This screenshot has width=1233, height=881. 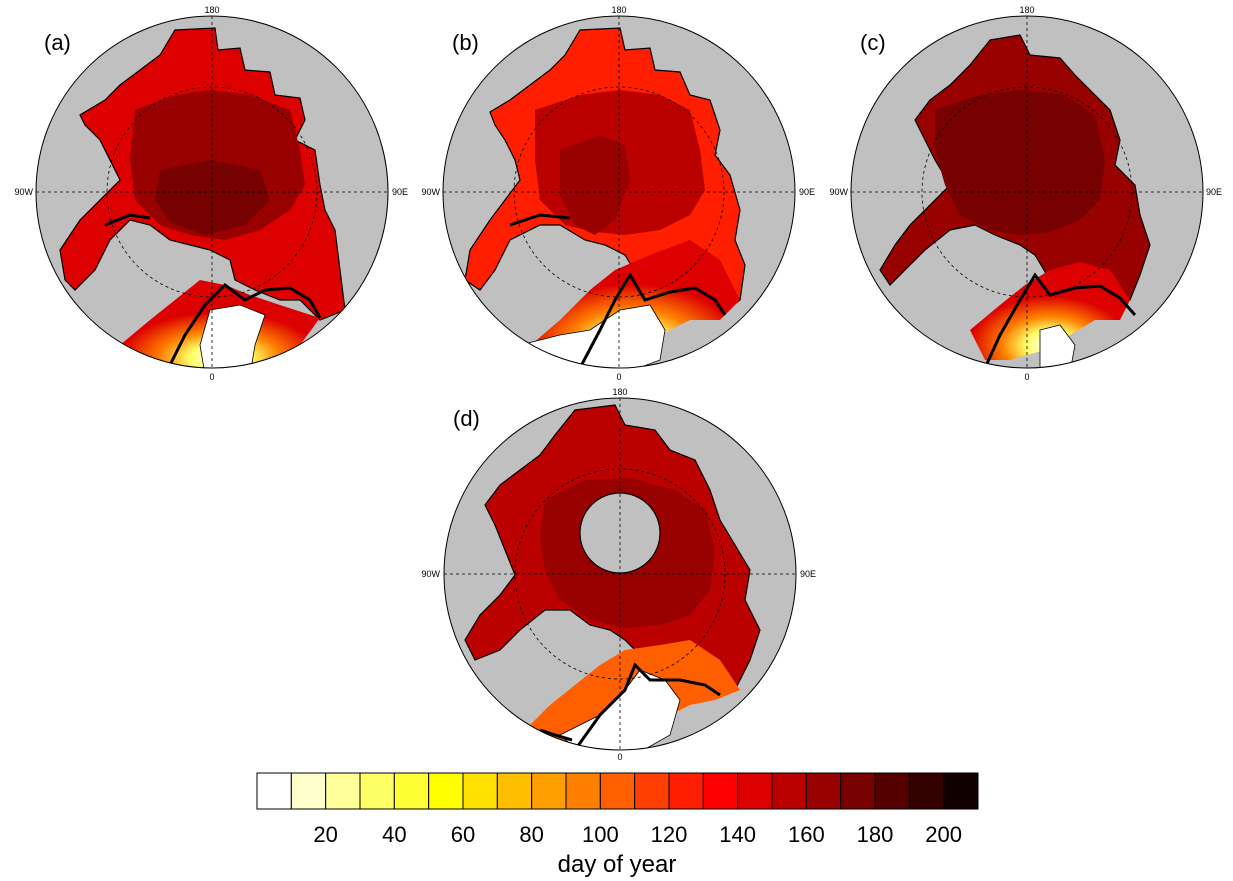 What do you see at coordinates (394, 834) in the screenshot?
I see `colorbar-tick-label: 40` at bounding box center [394, 834].